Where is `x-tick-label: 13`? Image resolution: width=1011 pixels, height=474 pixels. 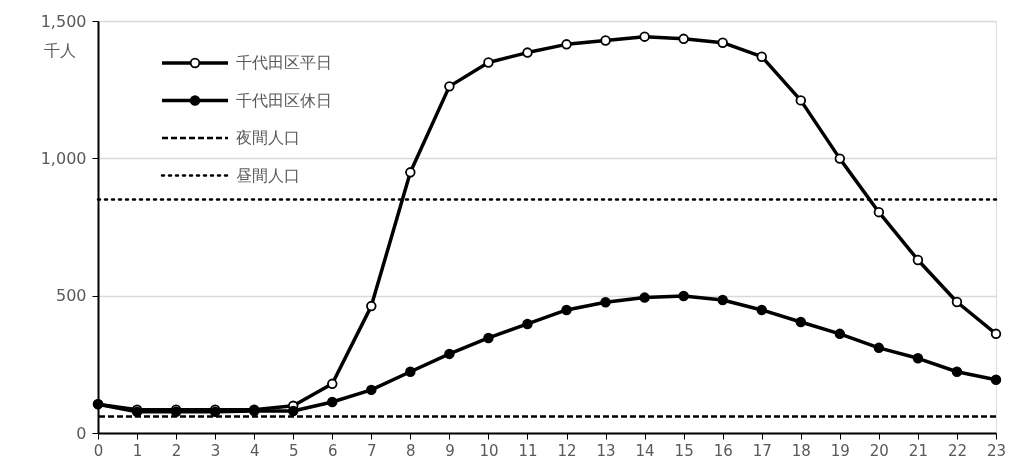 x-tick-label: 13 is located at coordinates (606, 450).